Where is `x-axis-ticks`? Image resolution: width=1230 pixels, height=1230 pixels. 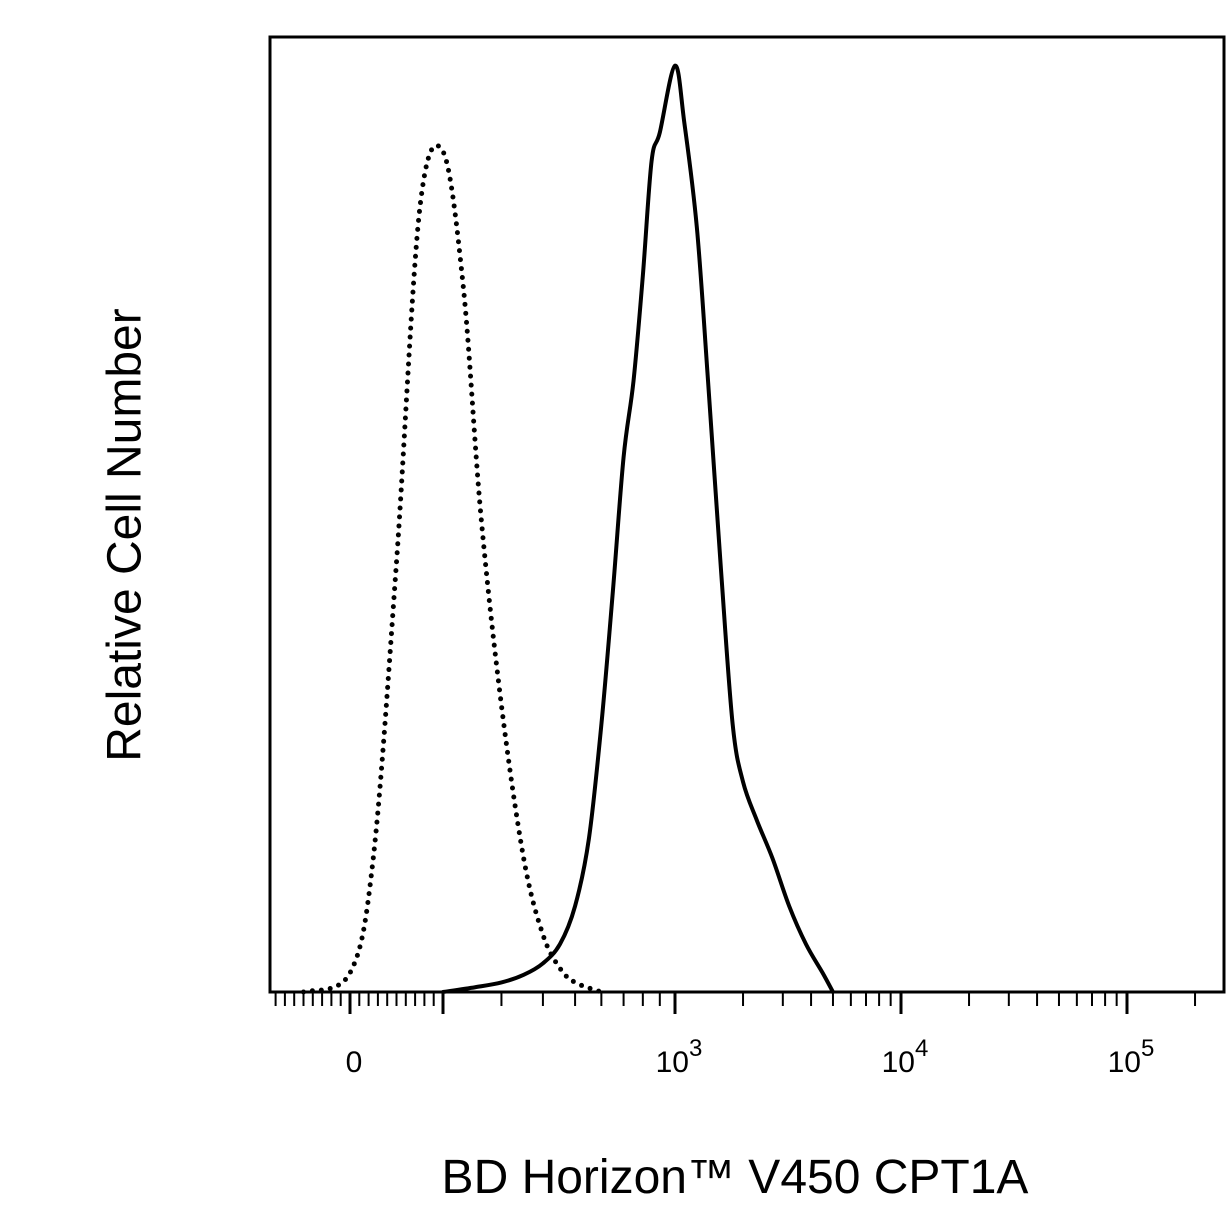
x-axis-ticks is located at coordinates (735, 1003).